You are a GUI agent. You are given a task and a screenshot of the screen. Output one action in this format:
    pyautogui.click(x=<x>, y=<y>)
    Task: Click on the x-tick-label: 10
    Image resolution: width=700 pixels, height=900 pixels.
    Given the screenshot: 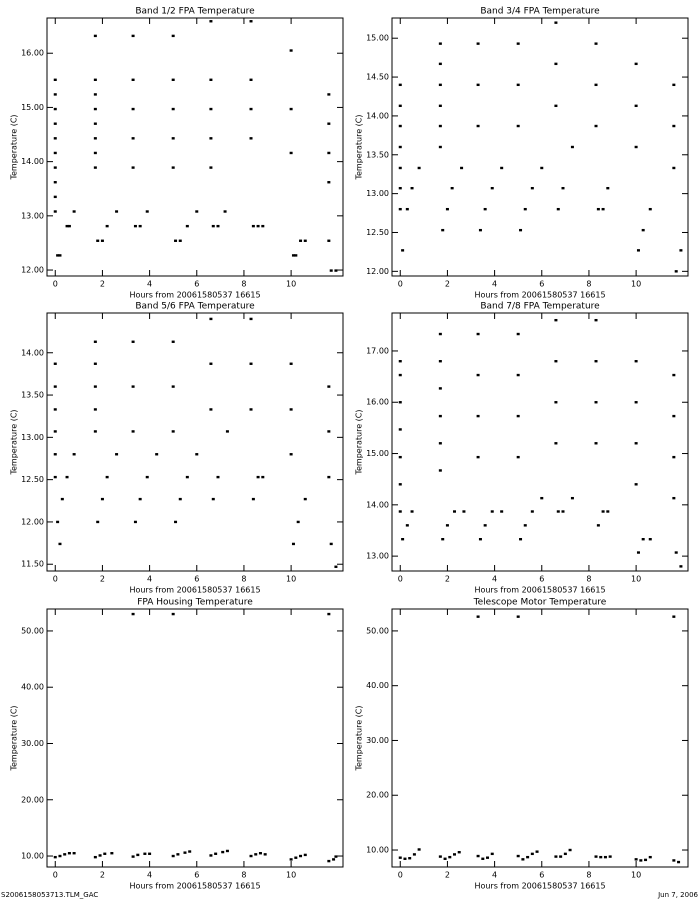 What is the action you would take?
    pyautogui.click(x=636, y=875)
    